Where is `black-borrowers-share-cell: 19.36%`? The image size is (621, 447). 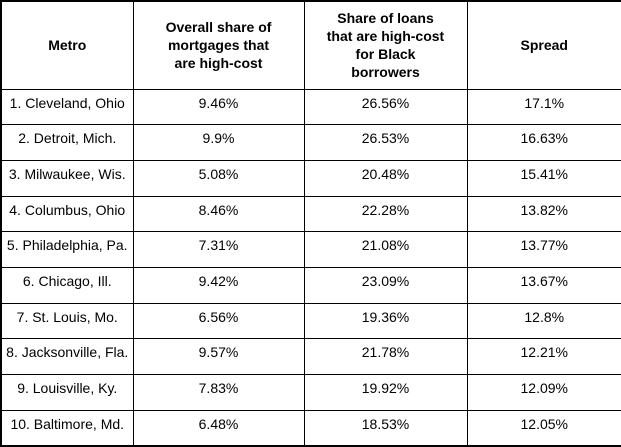
black-borrowers-share-cell: 19.36% is located at coordinates (385, 321).